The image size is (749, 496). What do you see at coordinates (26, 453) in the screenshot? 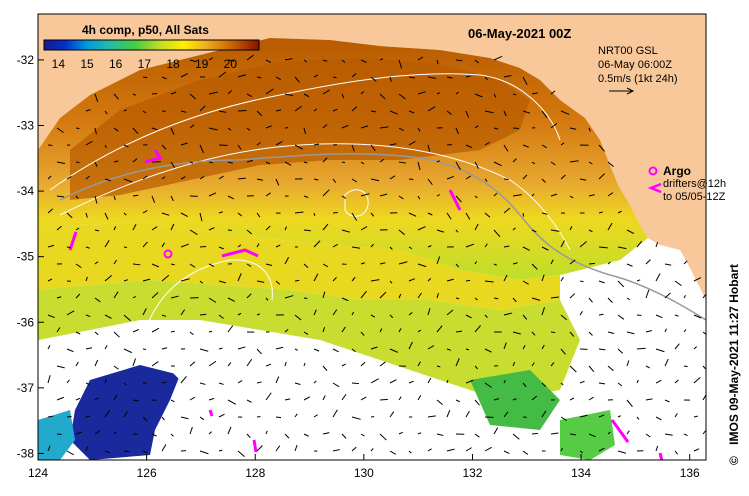
I see `lat-tick-label: -38` at bounding box center [26, 453].